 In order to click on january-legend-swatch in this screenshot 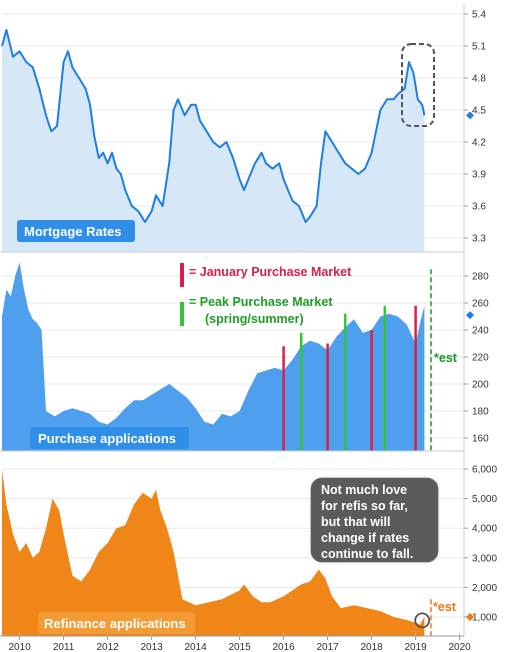, I will do `click(182, 275)`.